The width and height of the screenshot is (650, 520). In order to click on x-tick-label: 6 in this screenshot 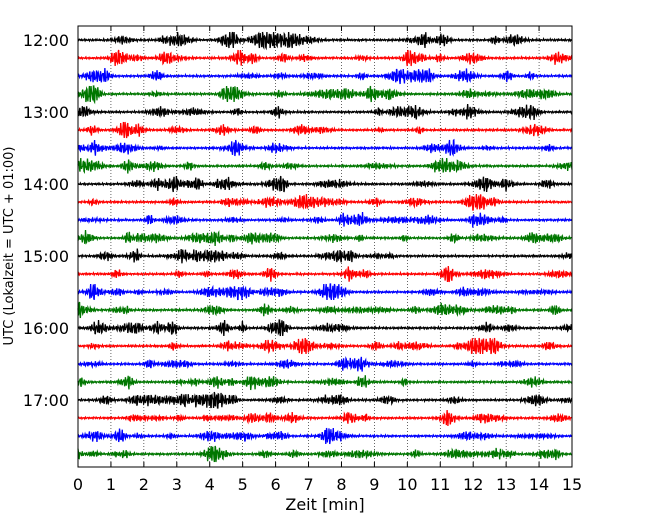, I will do `click(276, 484)`.